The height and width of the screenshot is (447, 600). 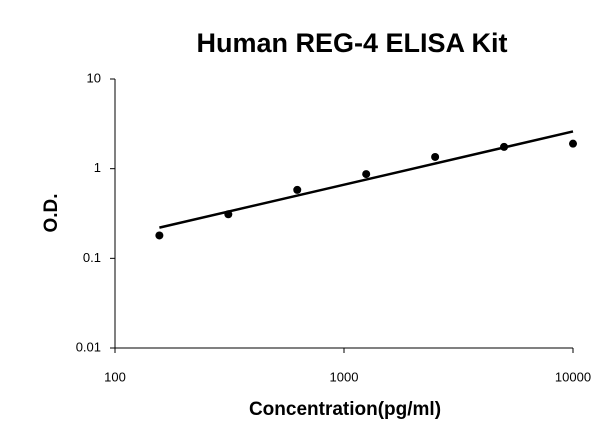 What do you see at coordinates (51, 212) in the screenshot?
I see `y-axis-label: O.D.` at bounding box center [51, 212].